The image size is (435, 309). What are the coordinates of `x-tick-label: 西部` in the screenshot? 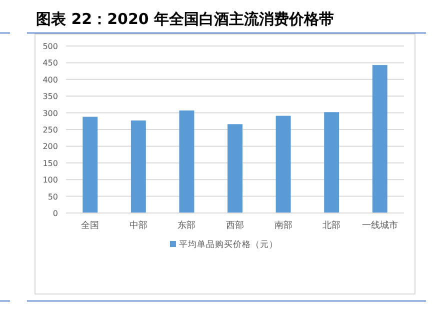 It's located at (235, 225).